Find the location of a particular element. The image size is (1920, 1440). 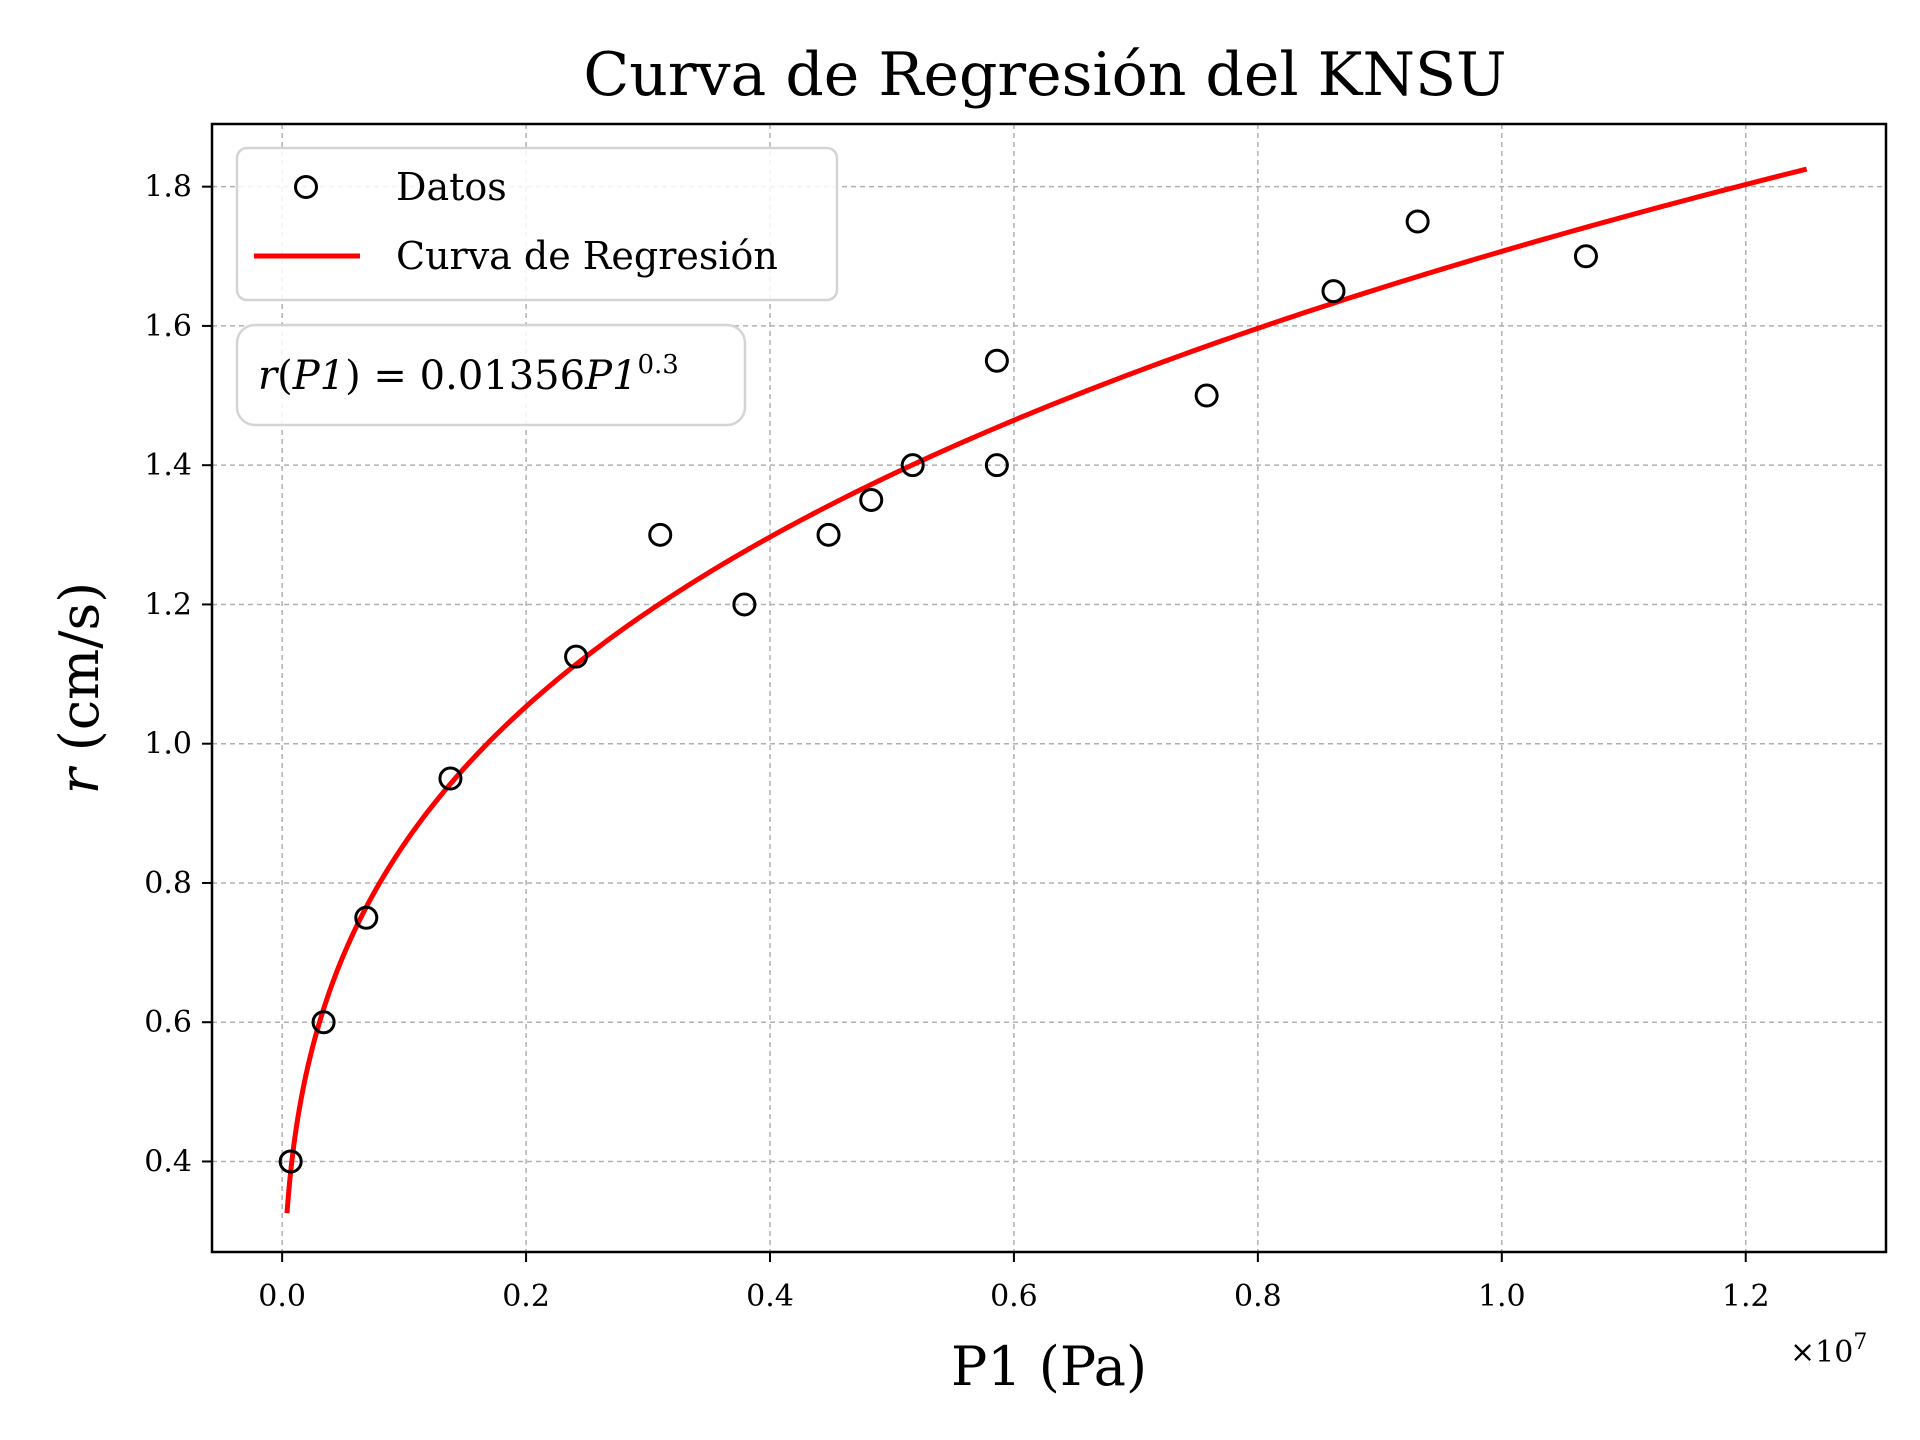

x-tick-label: 0.4 is located at coordinates (770, 1296).